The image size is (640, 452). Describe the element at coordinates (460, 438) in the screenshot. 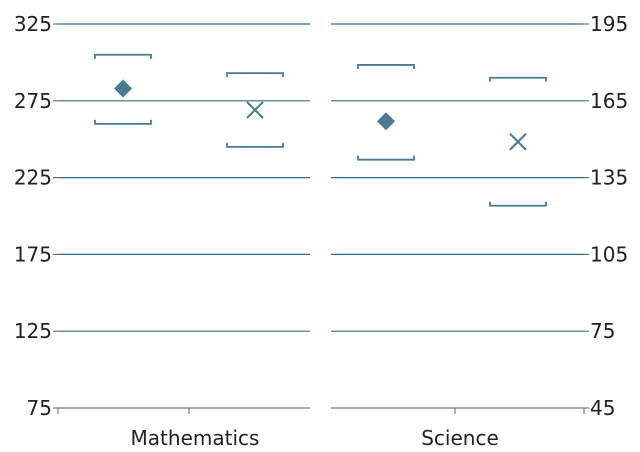

I see `category-label-science: Science` at that location.